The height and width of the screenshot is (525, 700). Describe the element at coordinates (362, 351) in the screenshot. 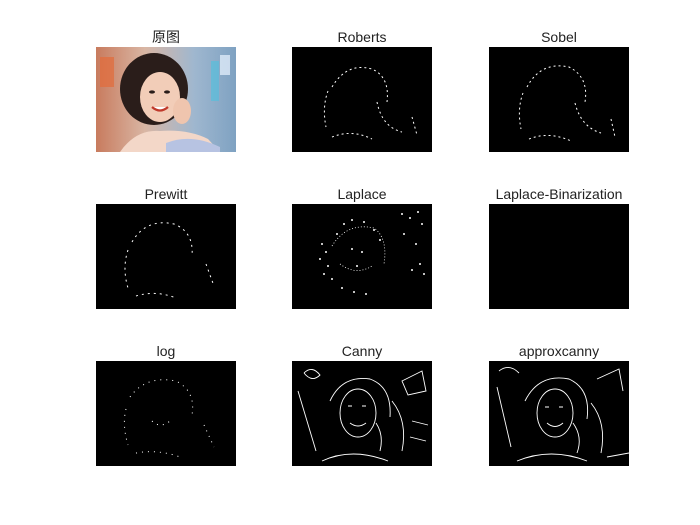

I see `panel-title: Canny` at that location.